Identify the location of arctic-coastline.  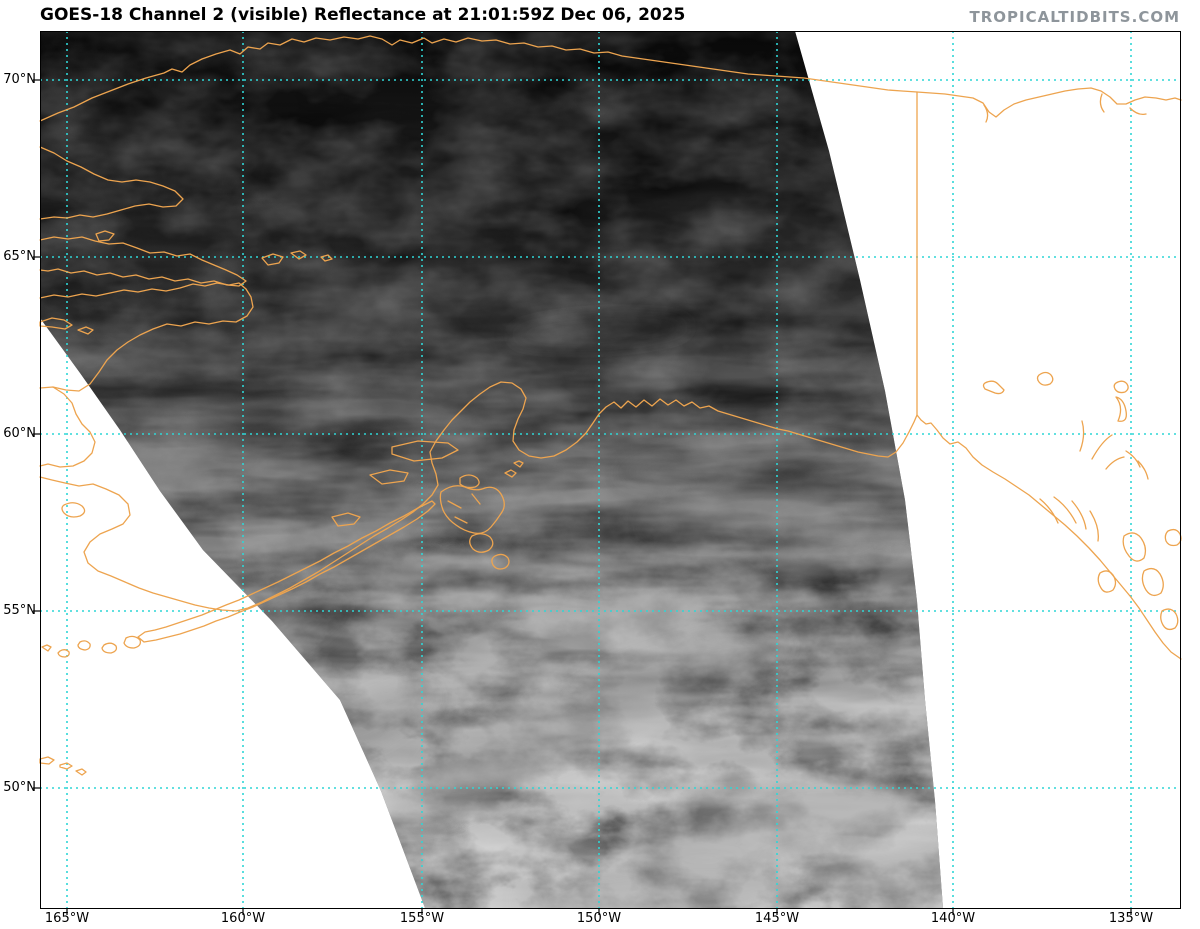
(610, 78).